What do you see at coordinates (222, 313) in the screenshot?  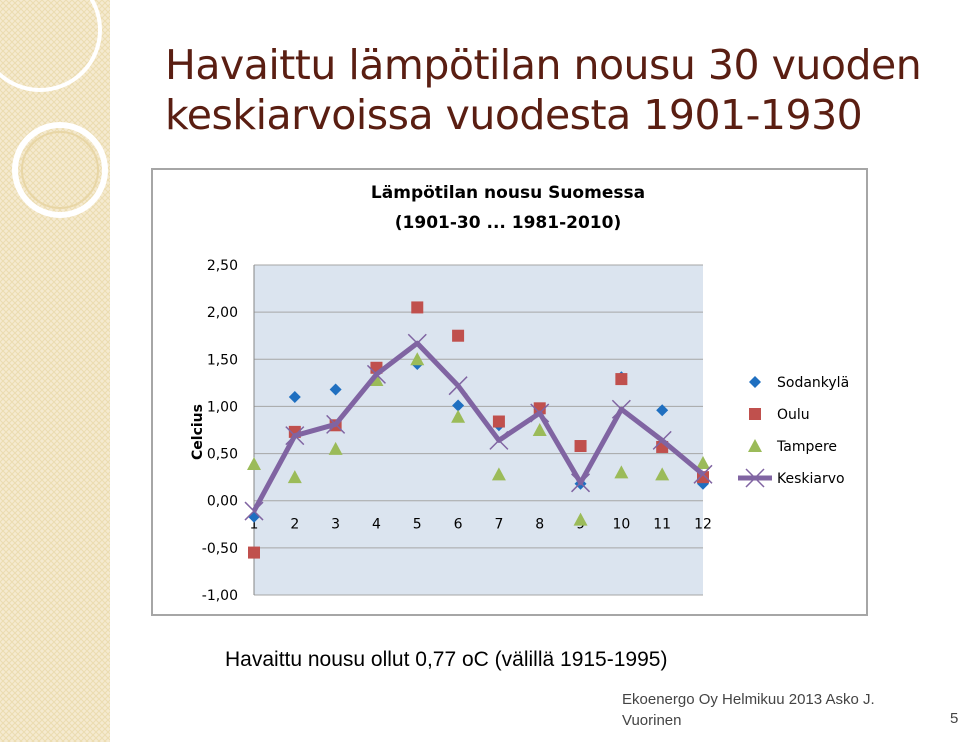 I see `y-tick-label: 2,00` at bounding box center [222, 313].